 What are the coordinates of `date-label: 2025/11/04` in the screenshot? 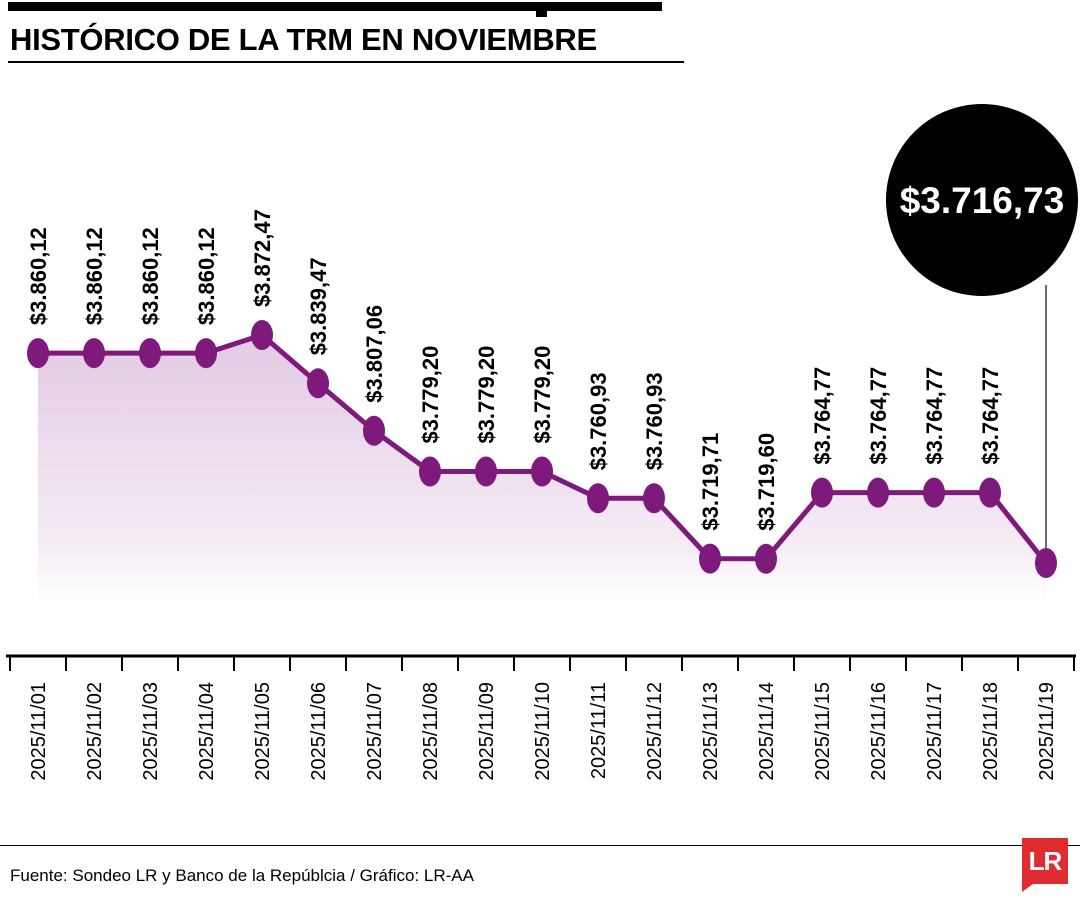 It's located at (207, 731).